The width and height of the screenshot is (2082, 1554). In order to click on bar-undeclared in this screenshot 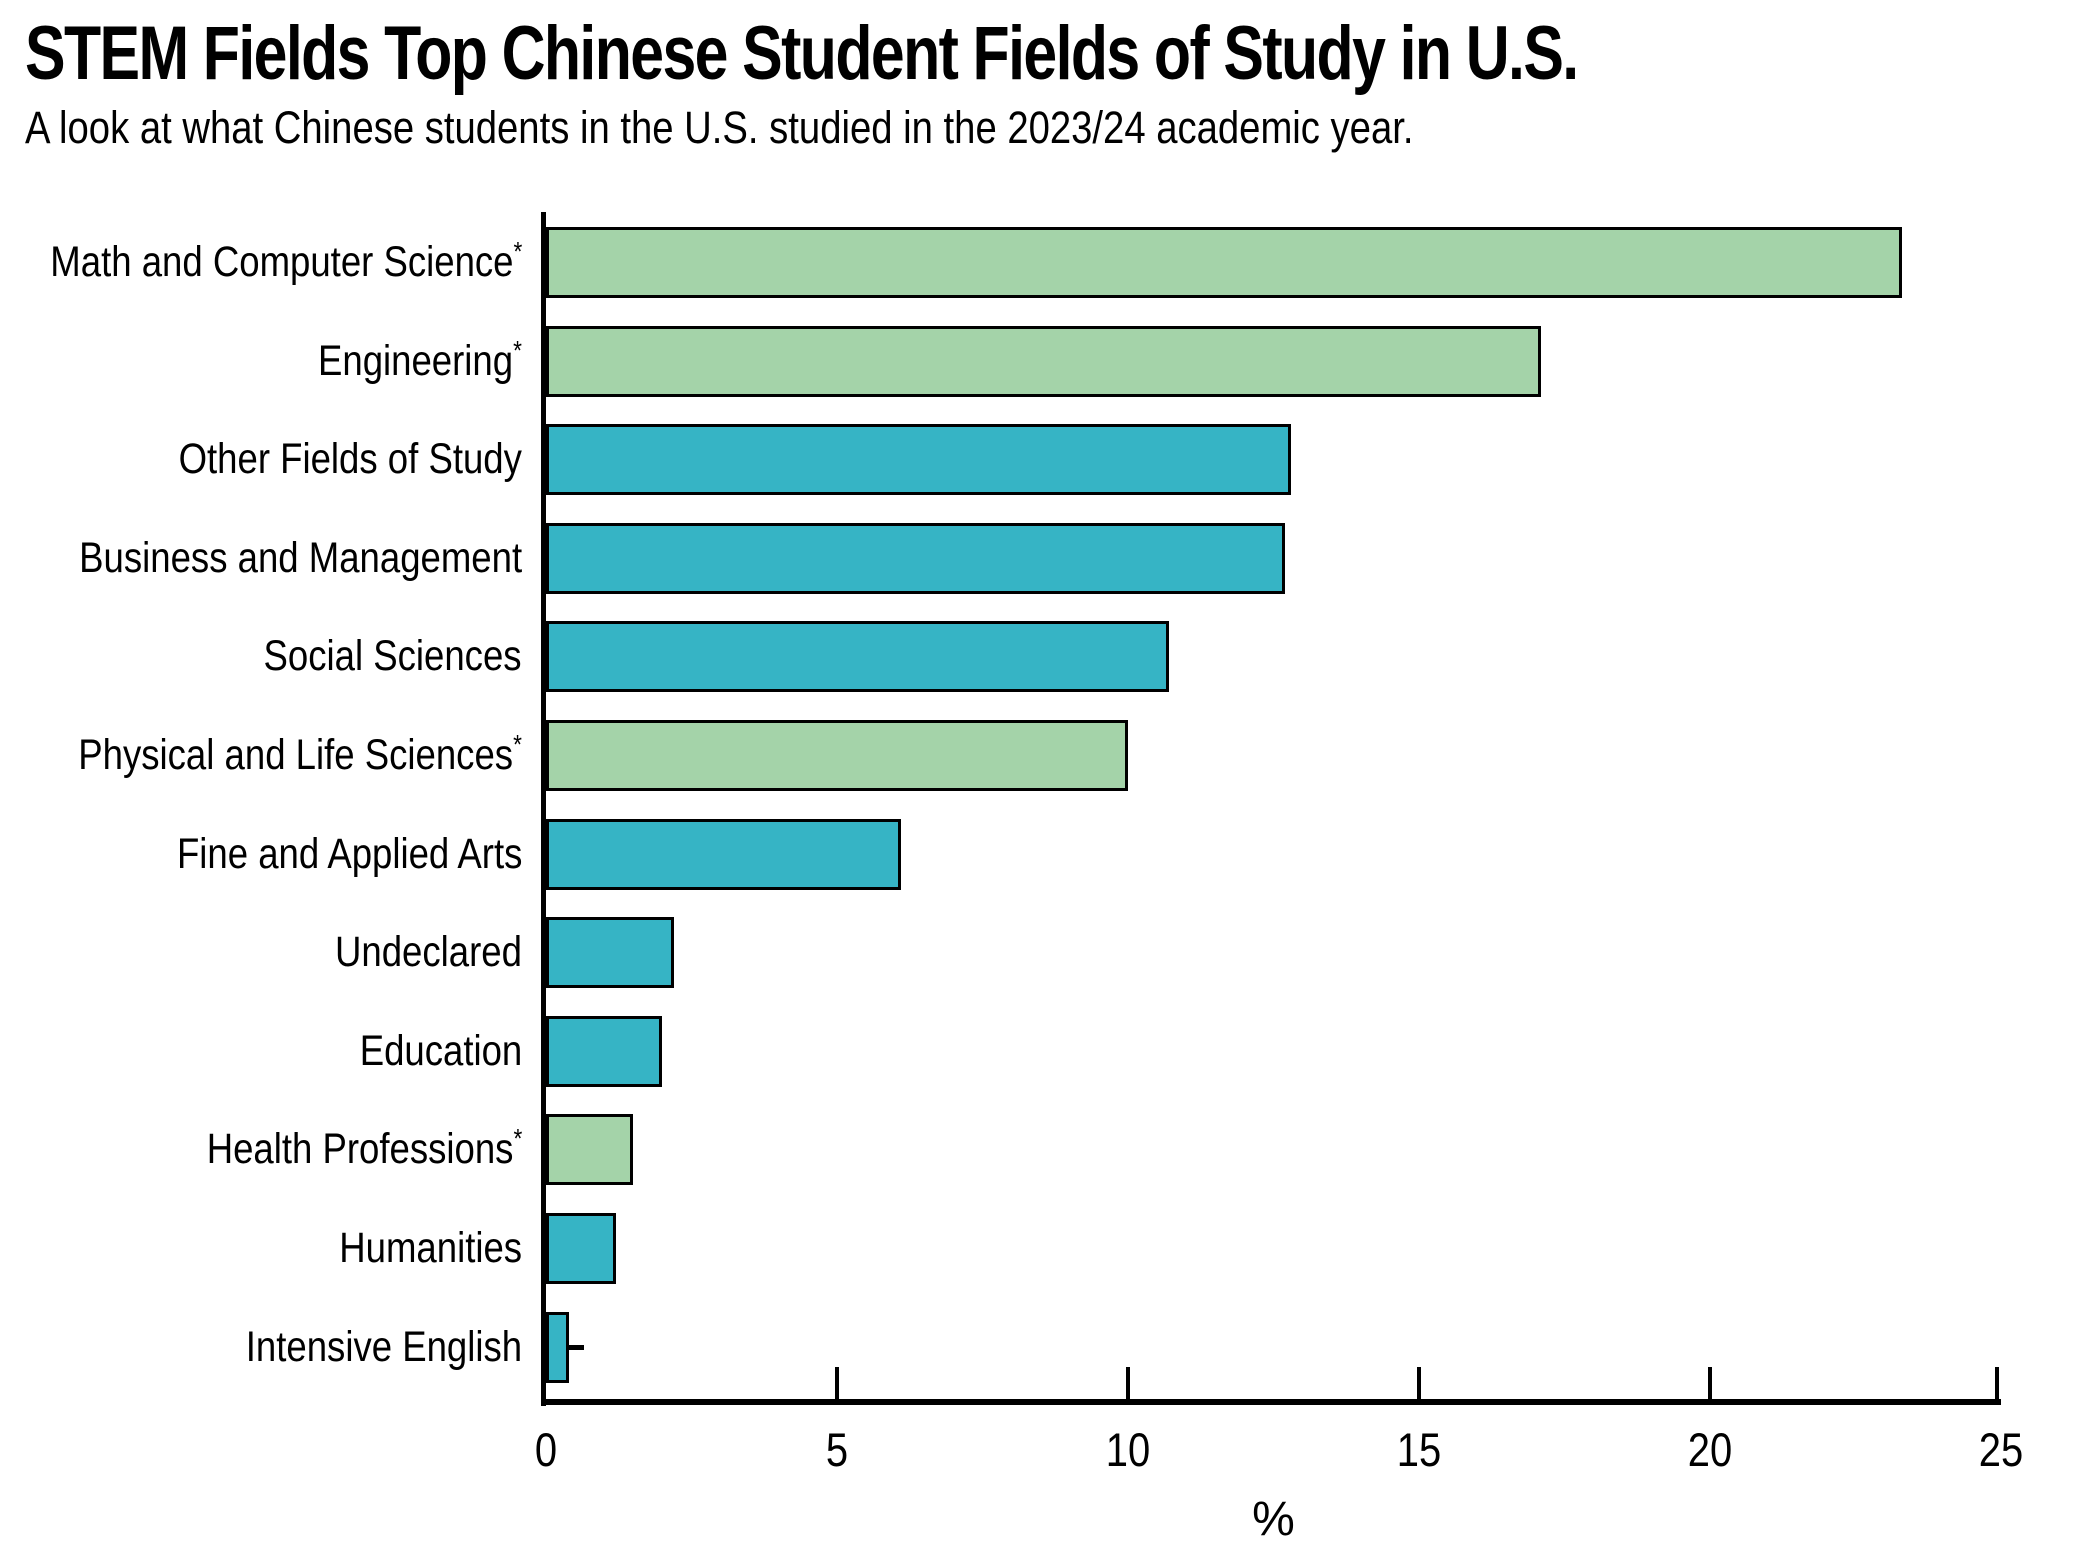, I will do `click(610, 953)`.